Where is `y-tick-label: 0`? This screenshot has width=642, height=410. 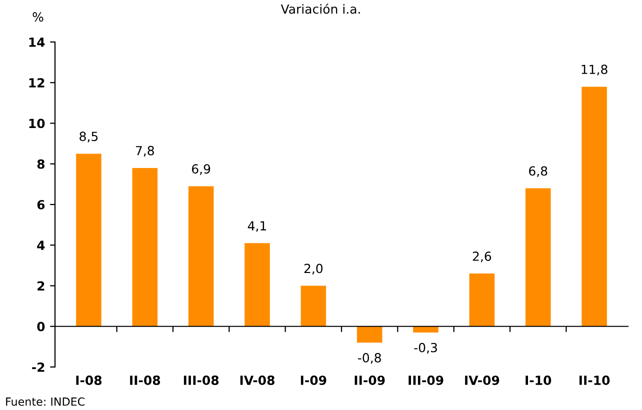
y-tick-label: 0 is located at coordinates (41, 327).